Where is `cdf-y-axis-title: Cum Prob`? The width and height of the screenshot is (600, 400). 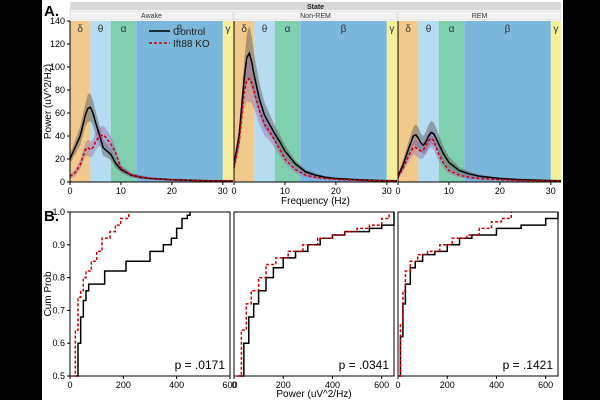
cdf-y-axis-title: Cum Prob is located at coordinates (48, 293).